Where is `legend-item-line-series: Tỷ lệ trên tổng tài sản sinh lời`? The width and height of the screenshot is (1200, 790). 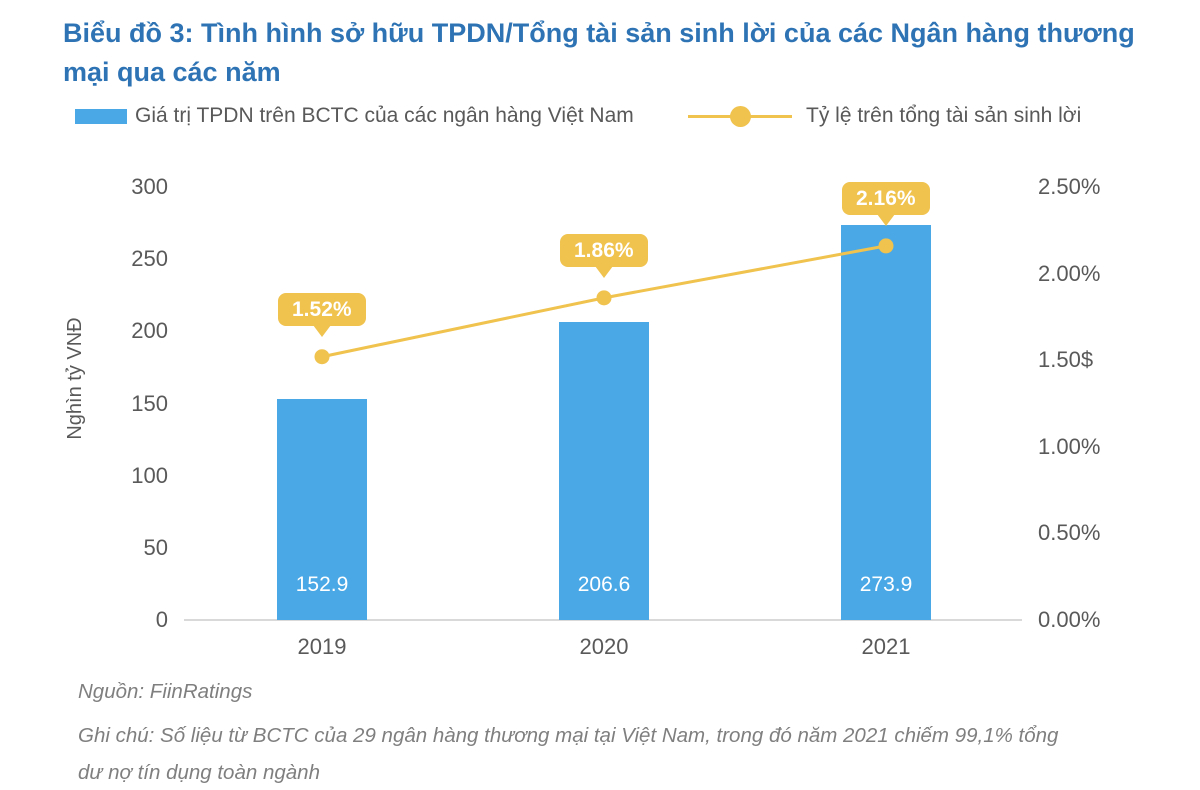 legend-item-line-series: Tỷ lệ trên tổng tài sản sinh lời is located at coordinates (884, 116).